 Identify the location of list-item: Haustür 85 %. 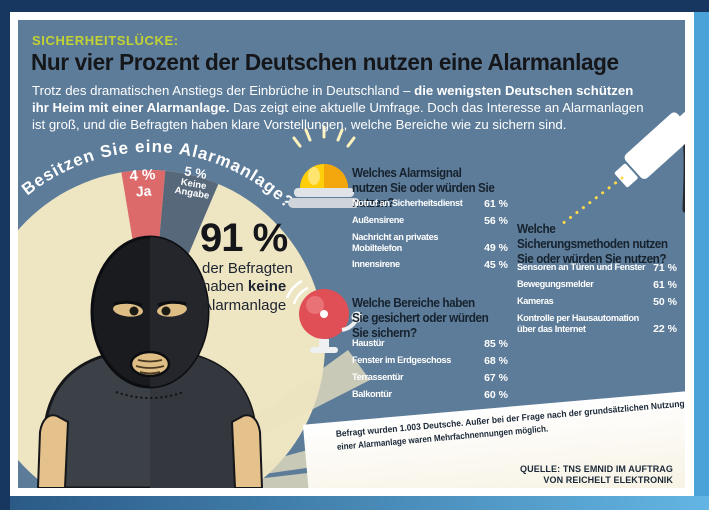
(430, 344).